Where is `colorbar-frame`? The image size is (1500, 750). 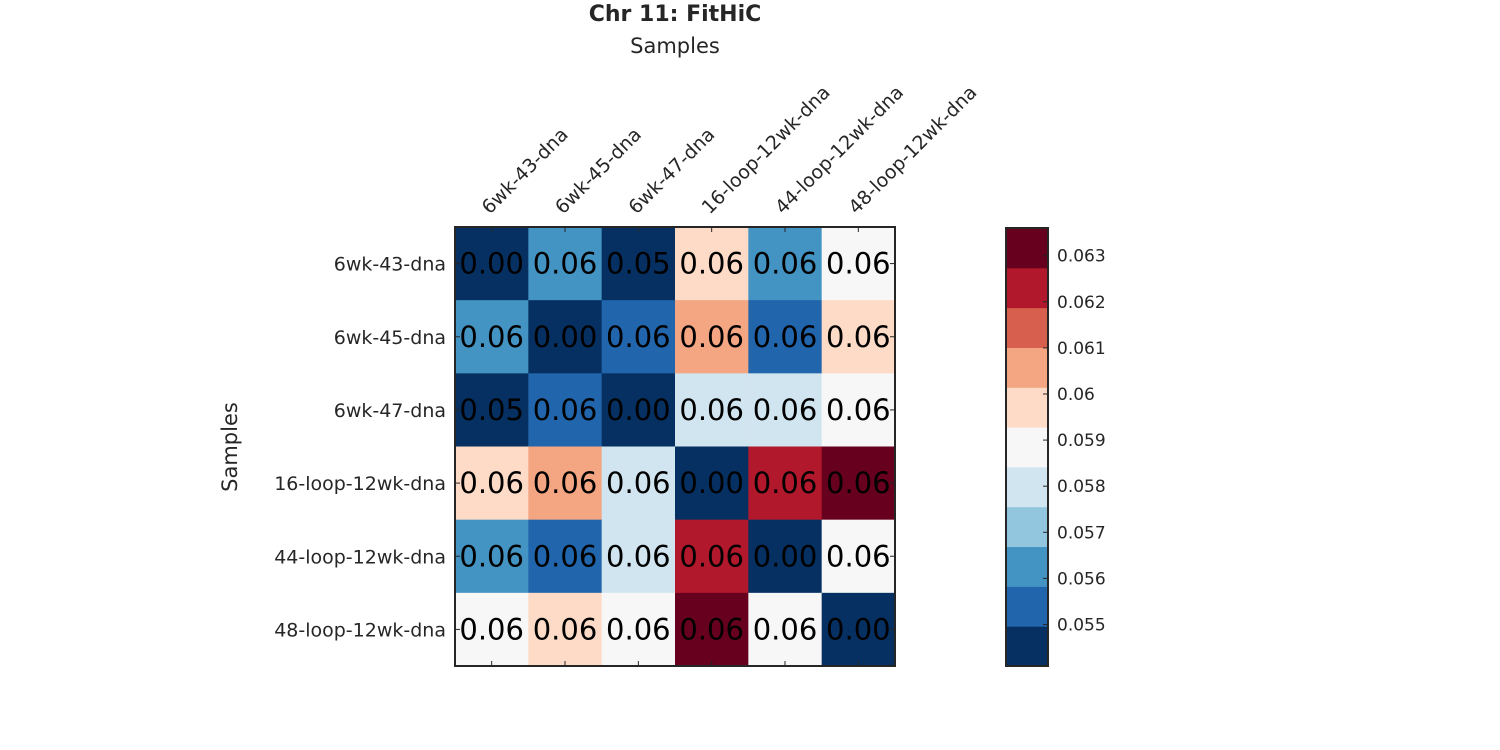
colorbar-frame is located at coordinates (1027, 447).